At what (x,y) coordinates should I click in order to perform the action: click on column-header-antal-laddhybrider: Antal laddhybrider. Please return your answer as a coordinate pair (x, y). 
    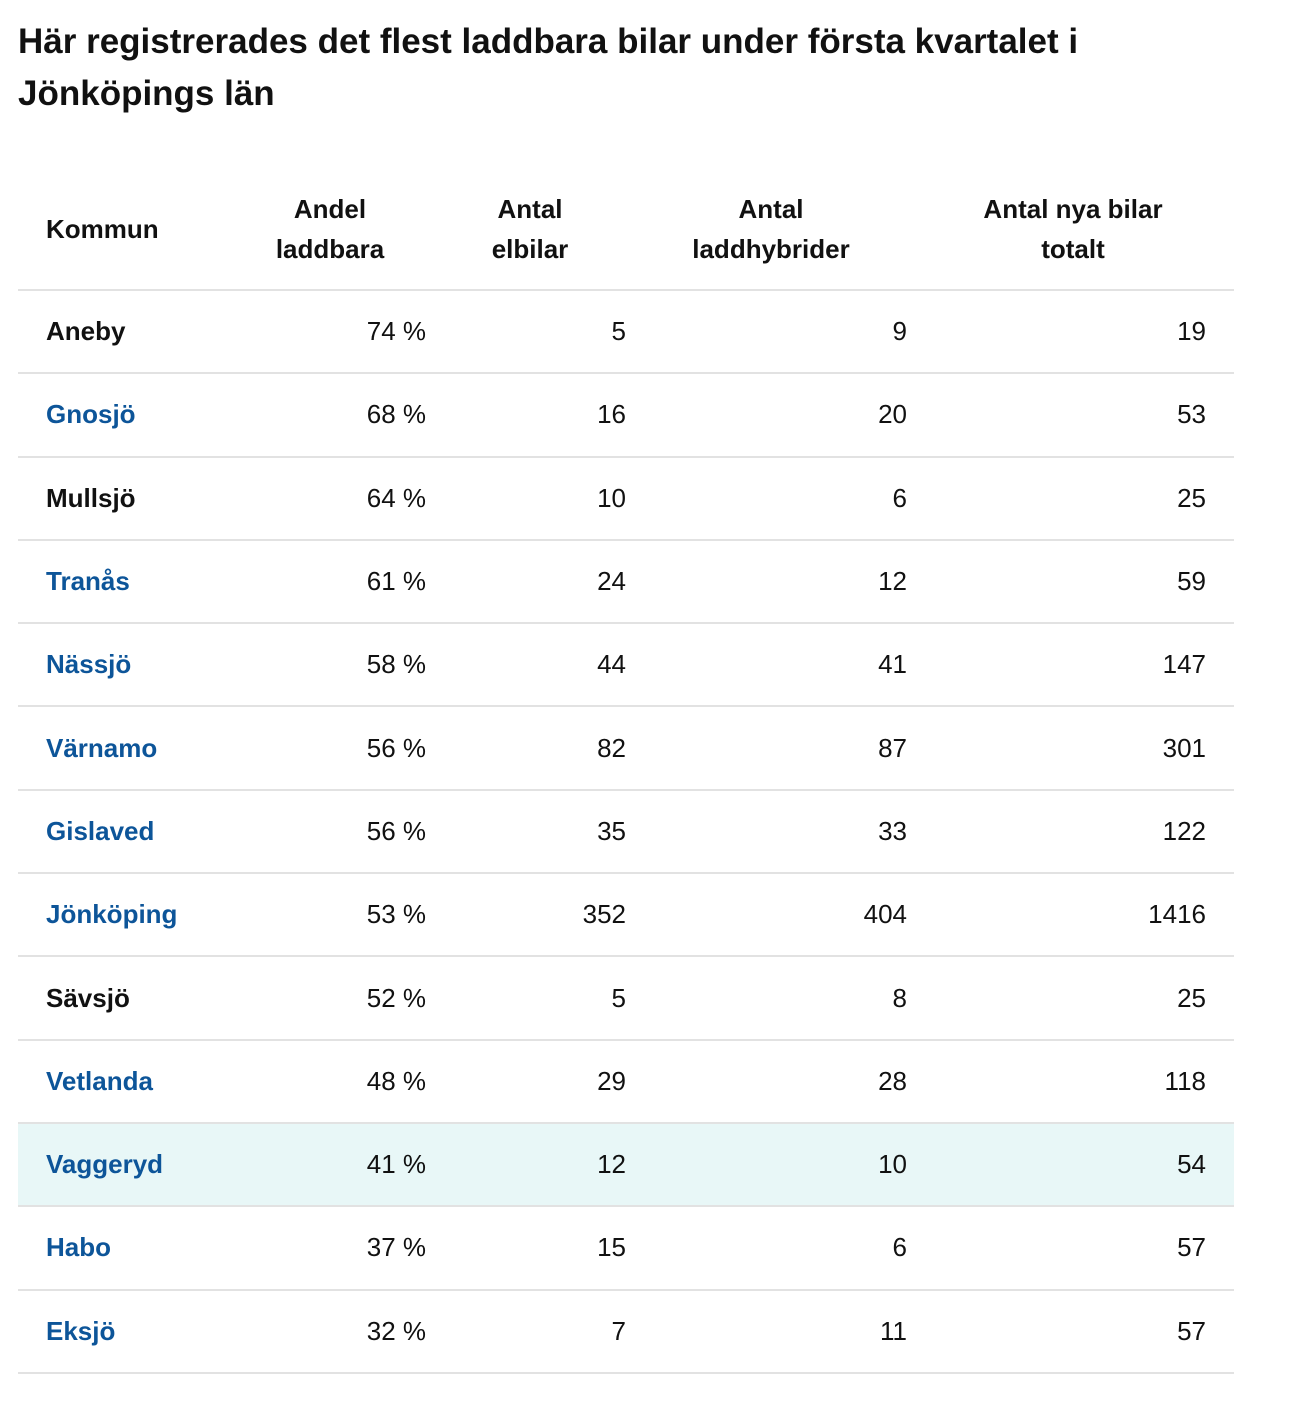
    Looking at the image, I should click on (771, 229).